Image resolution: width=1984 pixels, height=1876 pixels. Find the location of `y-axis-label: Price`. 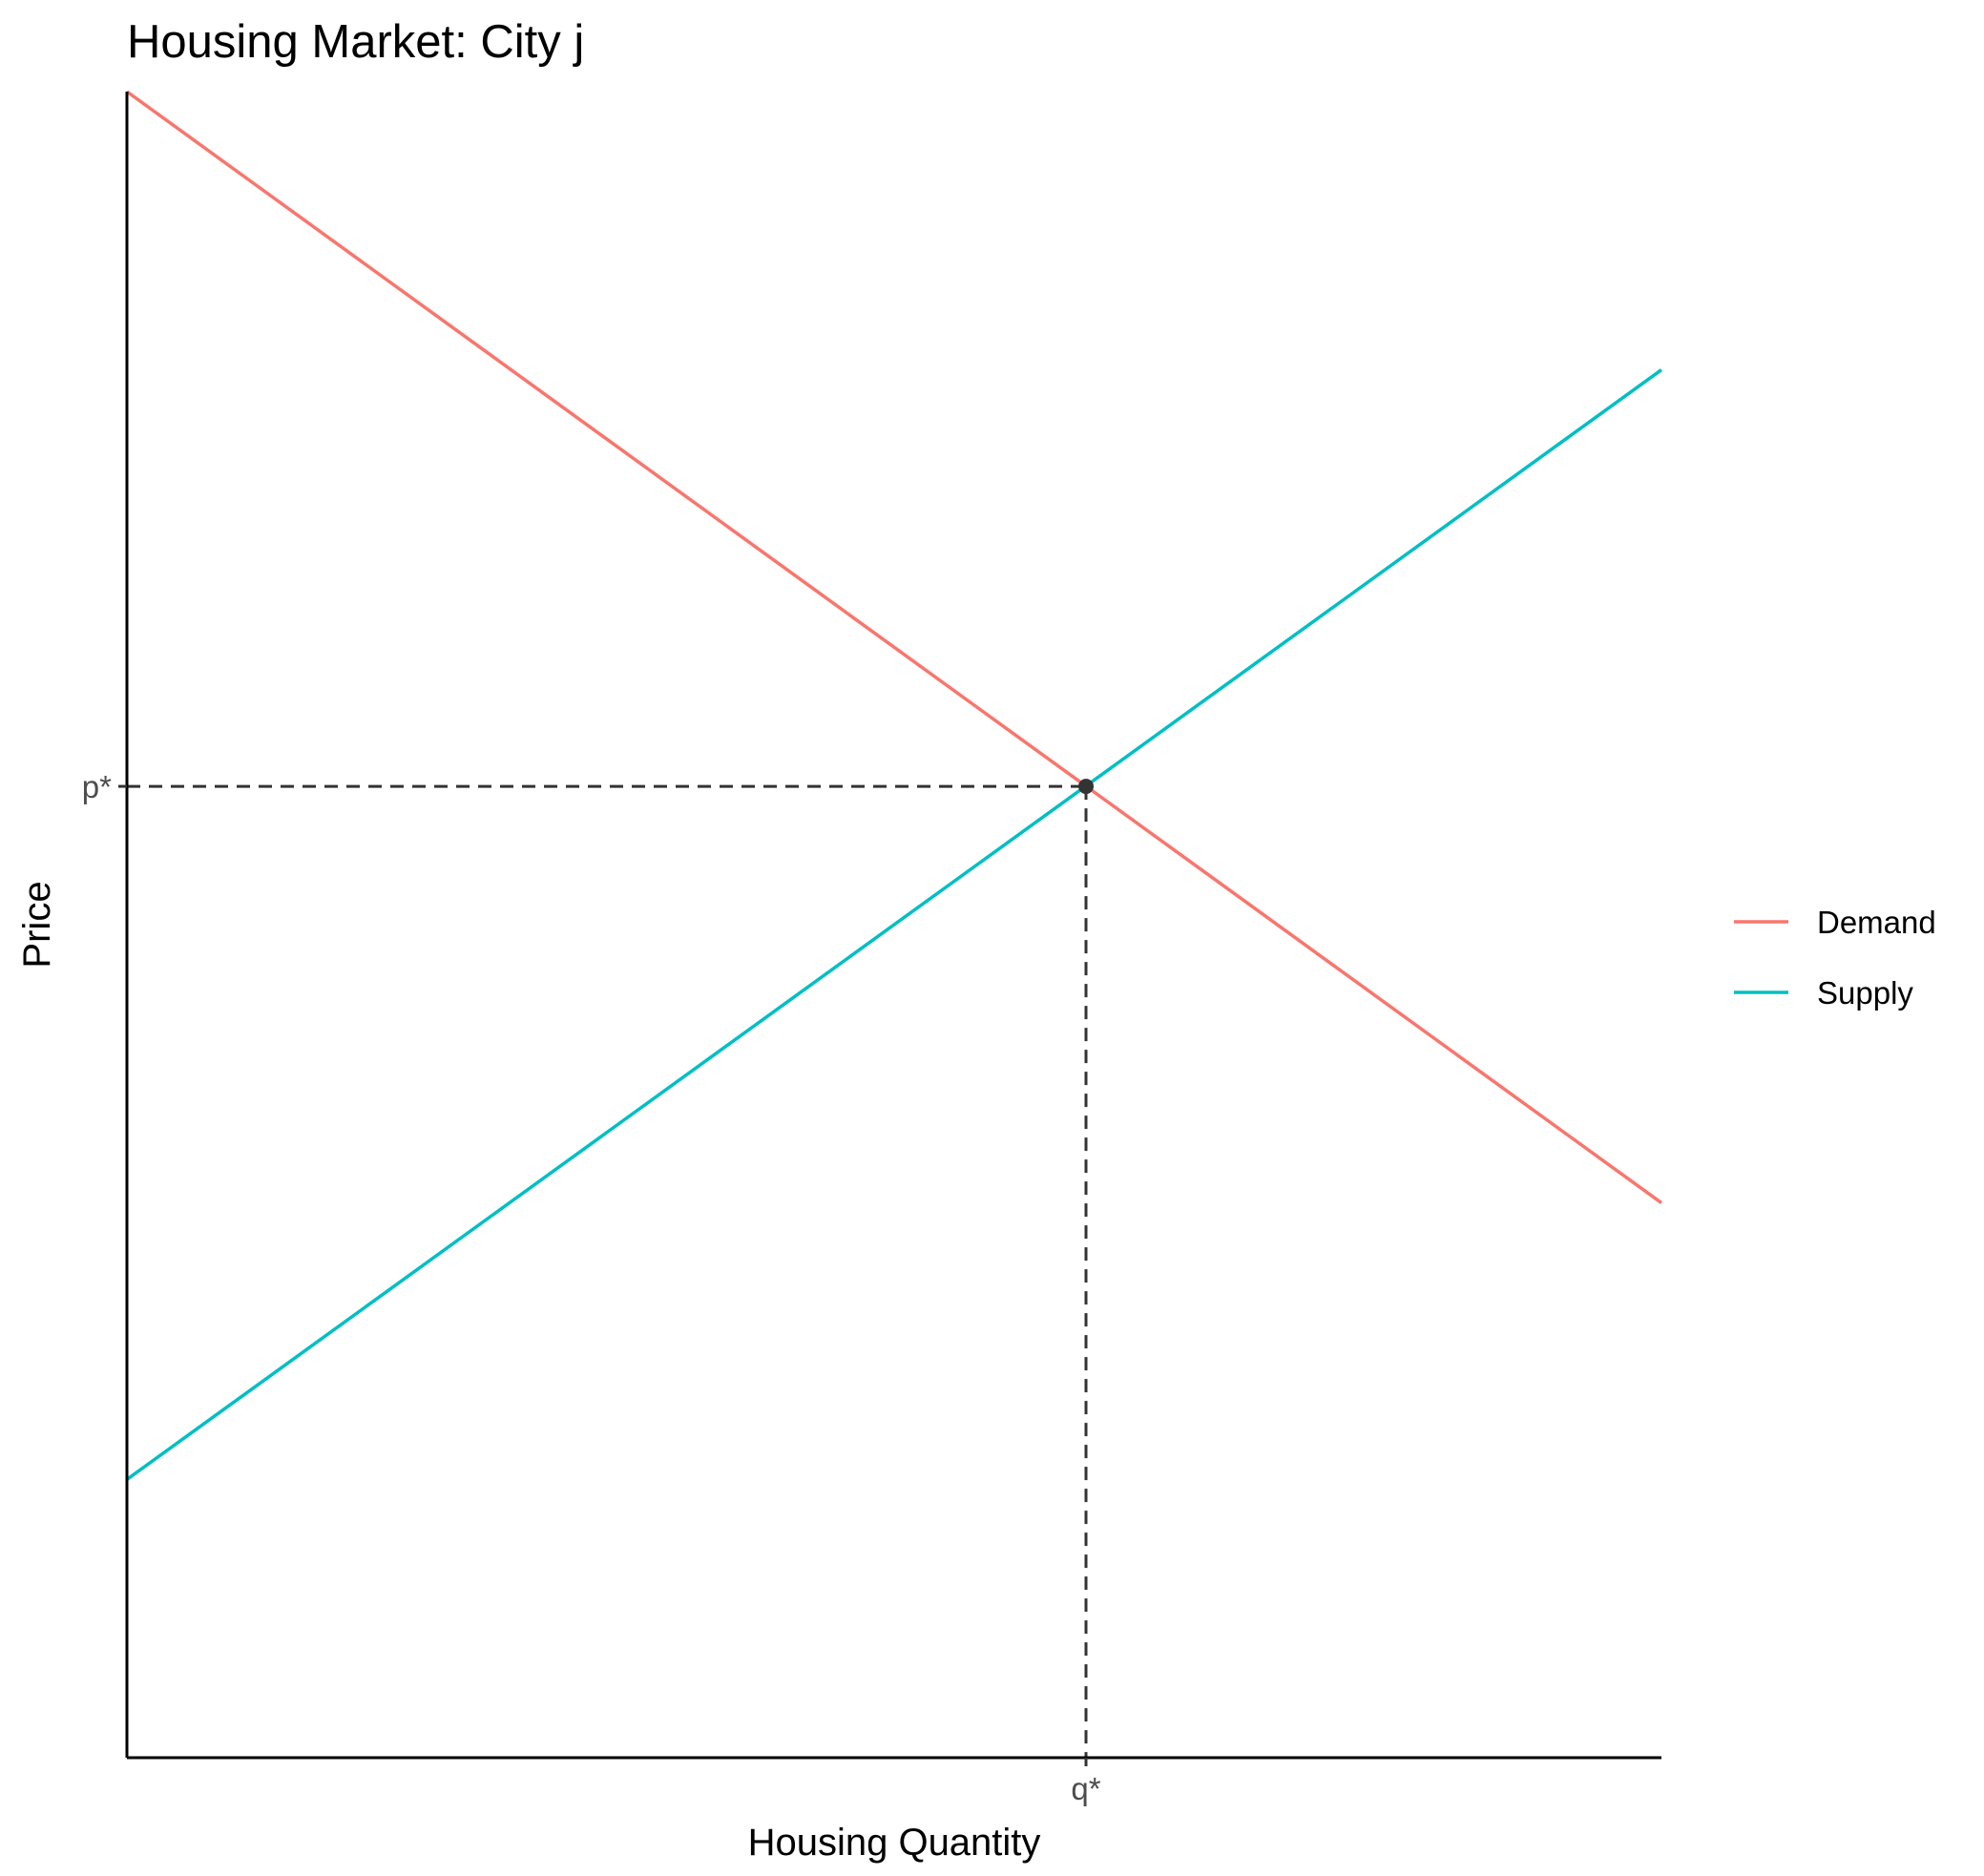

y-axis-label: Price is located at coordinates (37, 924).